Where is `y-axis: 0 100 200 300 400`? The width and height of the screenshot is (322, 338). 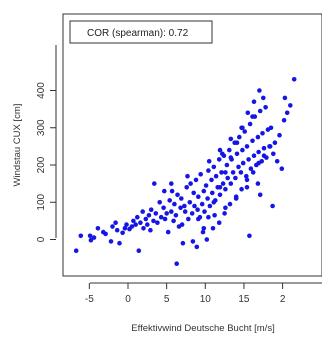 y-axis: 0 100 200 300 400 is located at coordinates (46, 143).